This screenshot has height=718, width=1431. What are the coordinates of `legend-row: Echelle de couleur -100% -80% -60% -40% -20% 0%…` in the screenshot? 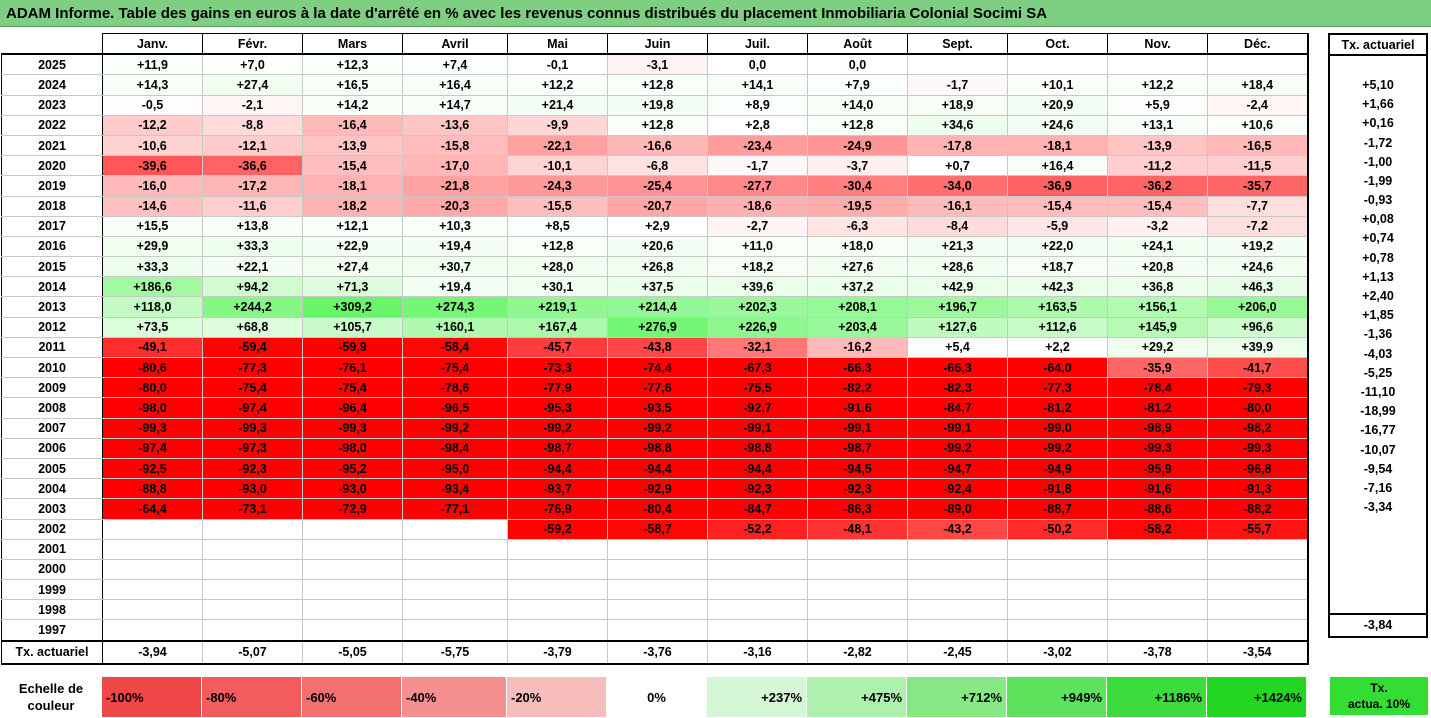 It's located at (653, 697).